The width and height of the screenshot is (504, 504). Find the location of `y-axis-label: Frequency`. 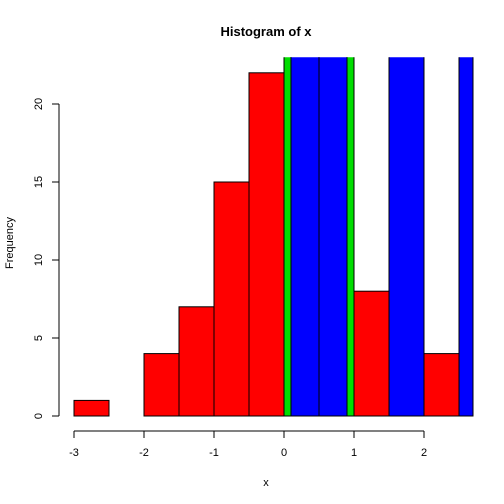

y-axis-label: Frequency is located at coordinates (10, 243).